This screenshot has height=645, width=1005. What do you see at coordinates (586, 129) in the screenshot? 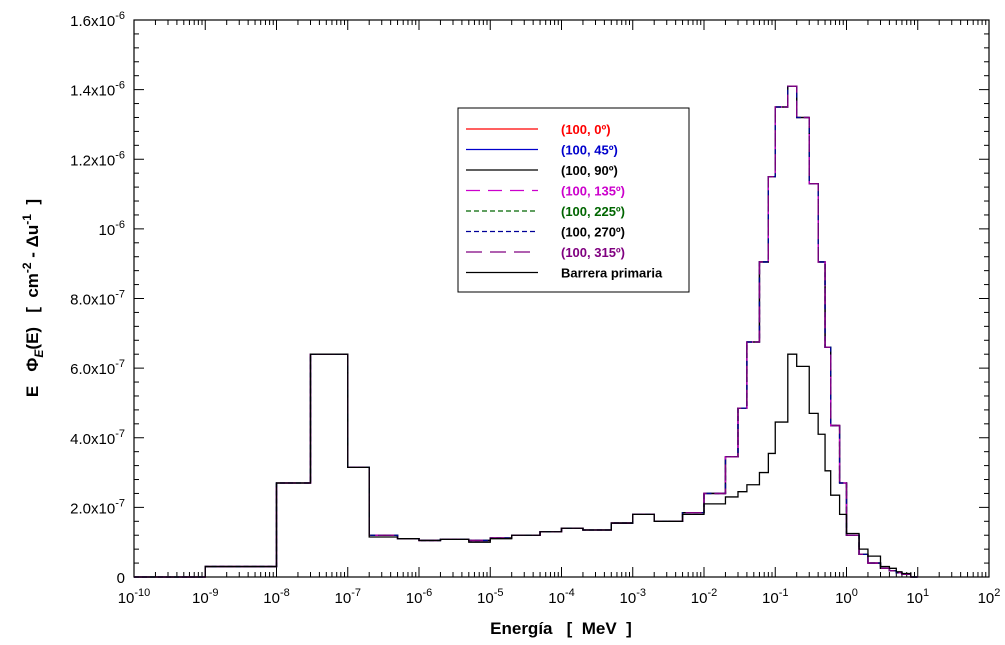
I see `legend-label: (100, 0º)` at bounding box center [586, 129].